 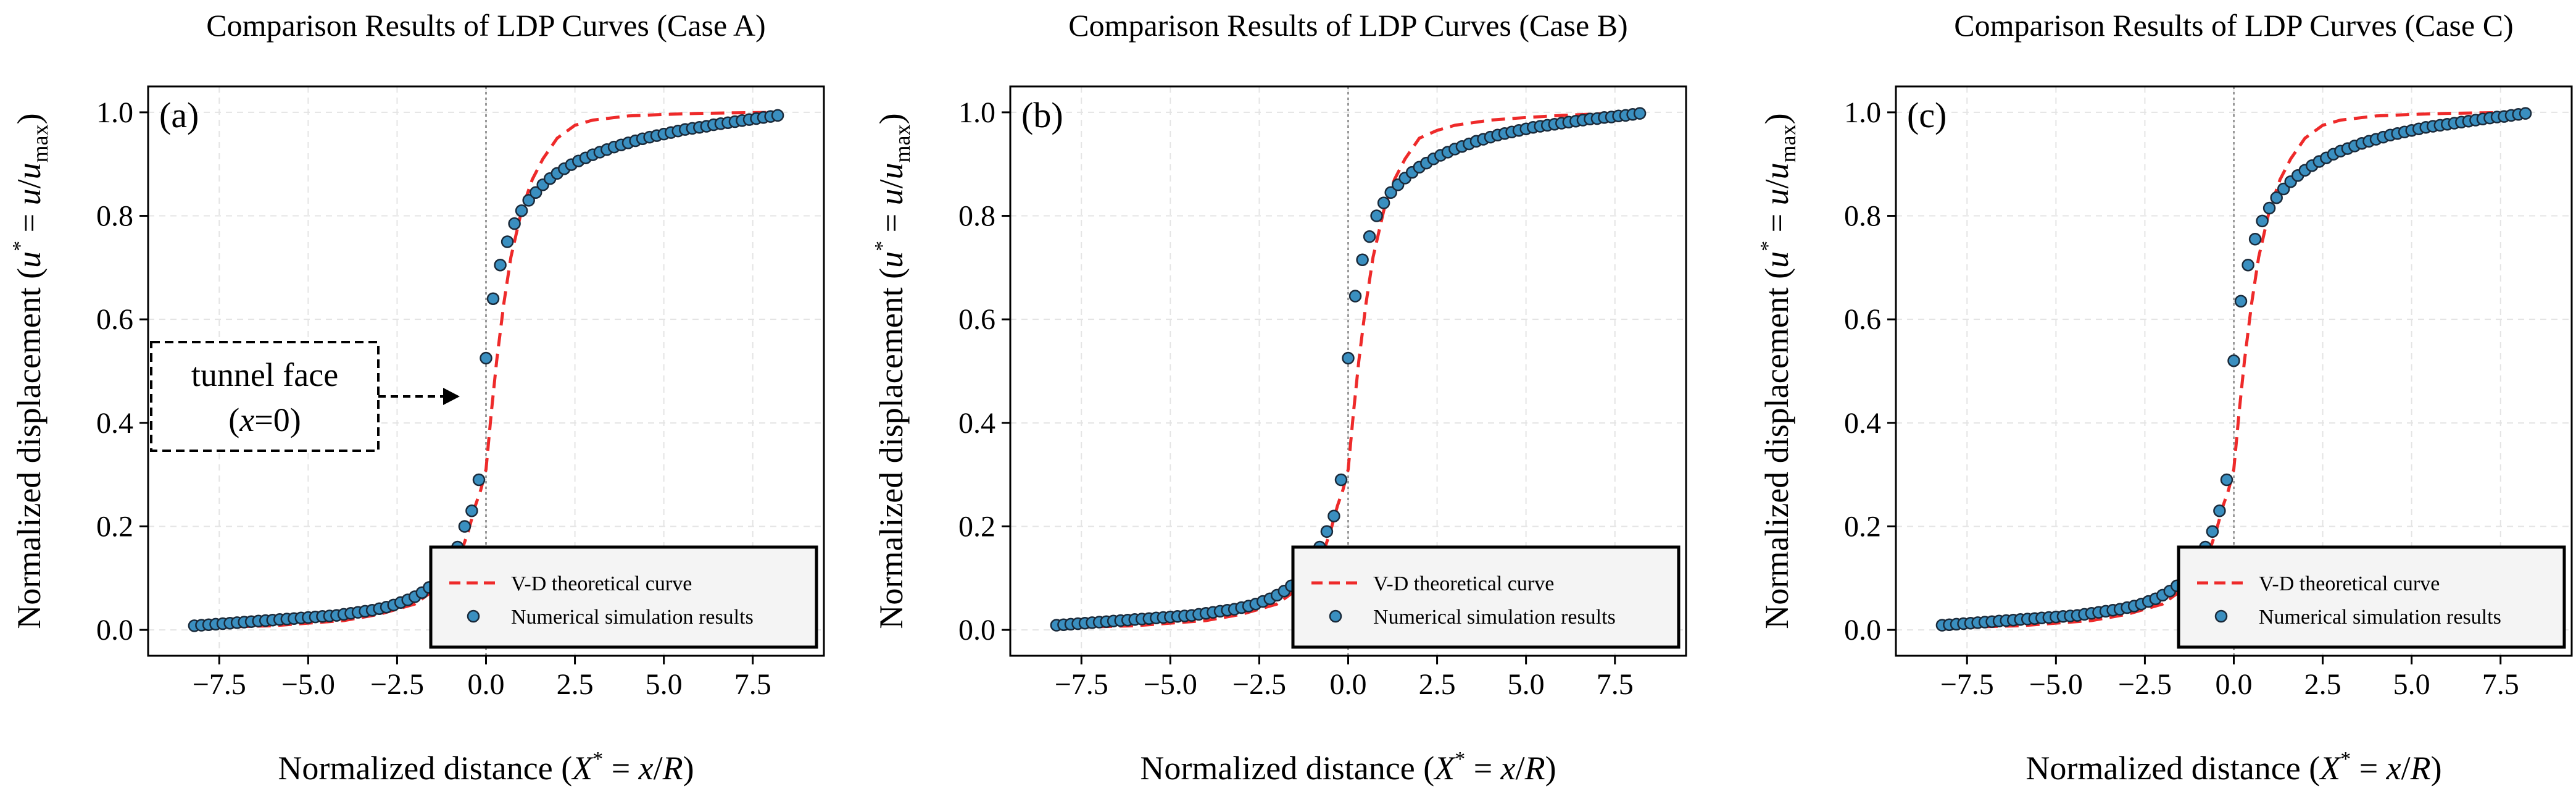 What do you see at coordinates (976, 217) in the screenshot?
I see `y-tick-label: 0.8` at bounding box center [976, 217].